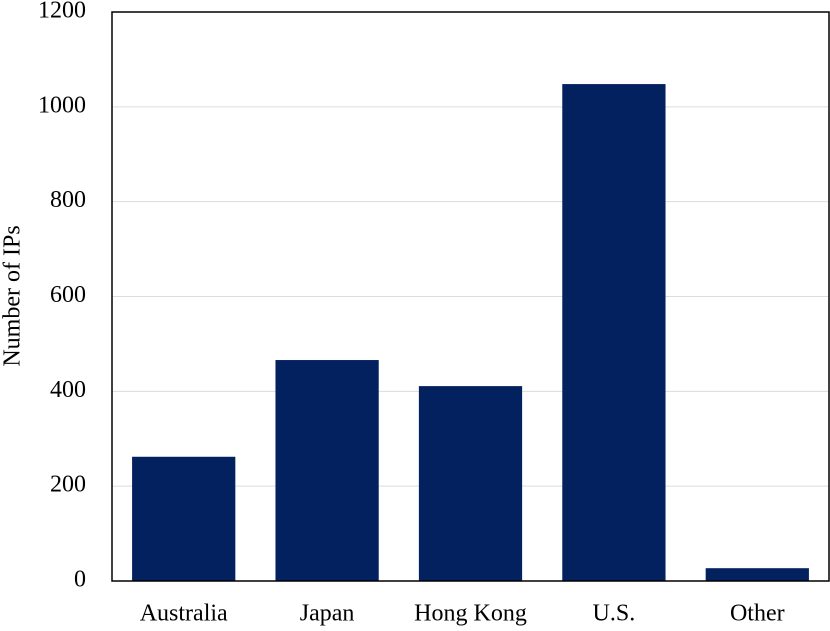 The image size is (830, 631). What do you see at coordinates (68, 200) in the screenshot?
I see `y-tick-label: 800` at bounding box center [68, 200].